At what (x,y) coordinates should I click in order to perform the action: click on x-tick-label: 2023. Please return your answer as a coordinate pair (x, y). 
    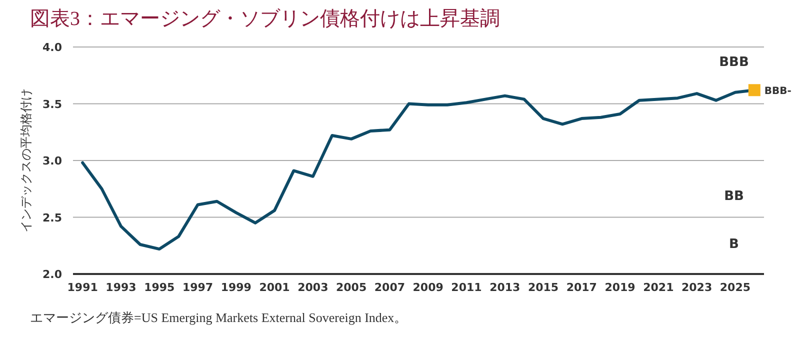
    Looking at the image, I should click on (697, 287).